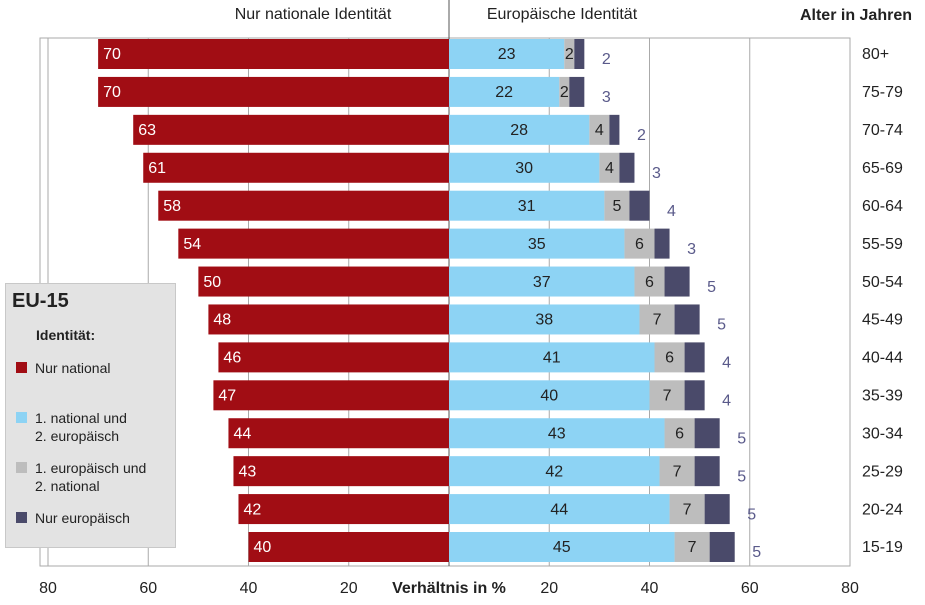 The width and height of the screenshot is (925, 605). What do you see at coordinates (875, 54) in the screenshot?
I see `category-label: 80+` at bounding box center [875, 54].